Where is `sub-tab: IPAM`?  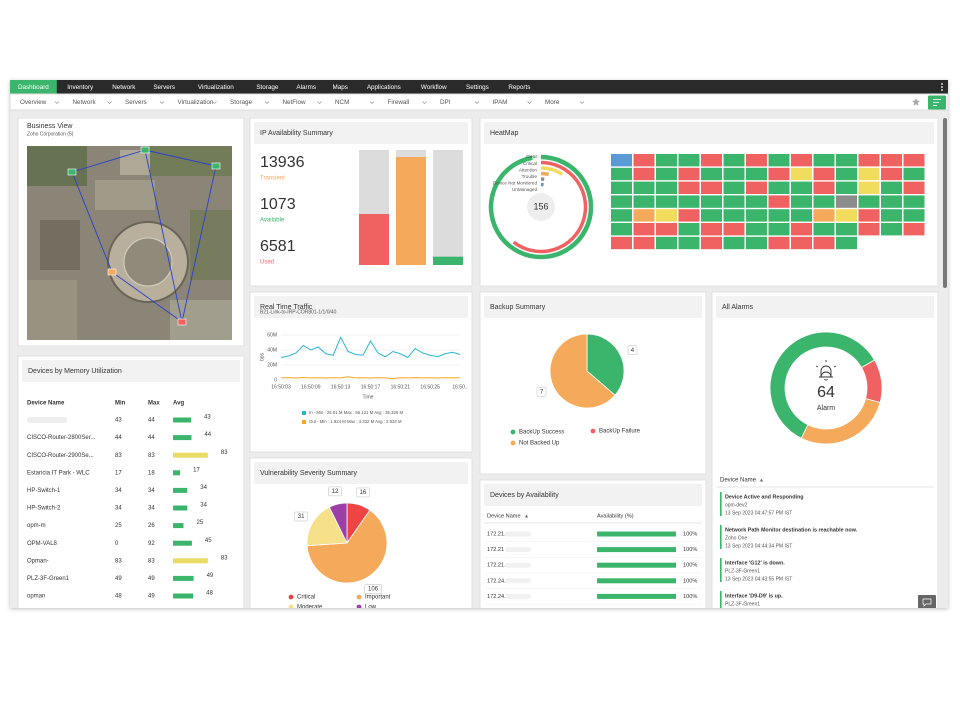 sub-tab: IPAM is located at coordinates (500, 102).